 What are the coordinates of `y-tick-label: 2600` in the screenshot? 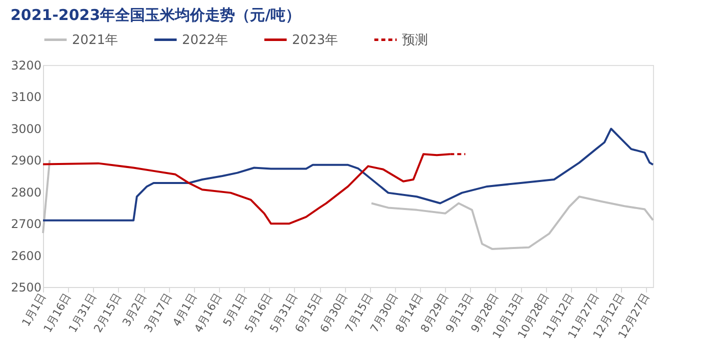 It's located at (26, 255).